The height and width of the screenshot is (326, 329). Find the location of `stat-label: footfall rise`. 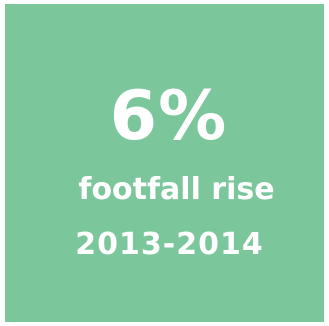

stat-label: footfall rise is located at coordinates (176, 189).